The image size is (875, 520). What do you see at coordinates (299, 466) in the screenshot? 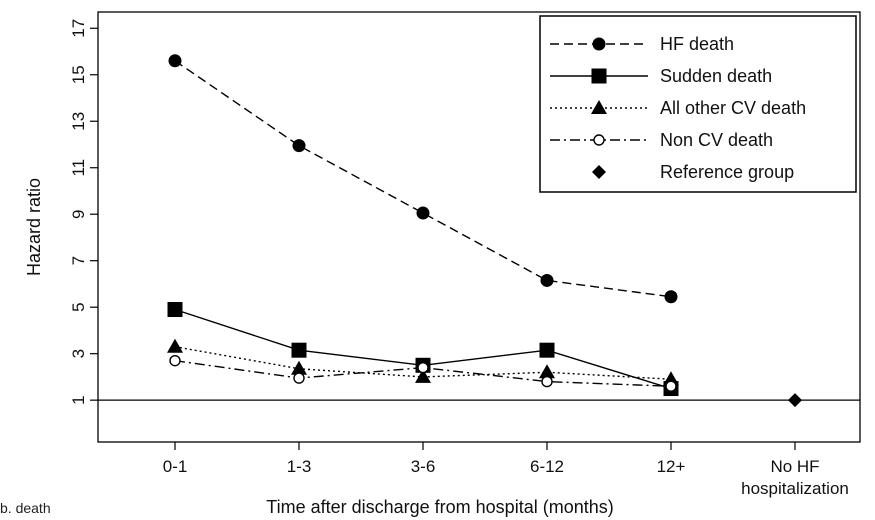
I see `x-tick-label: 1-3` at bounding box center [299, 466].